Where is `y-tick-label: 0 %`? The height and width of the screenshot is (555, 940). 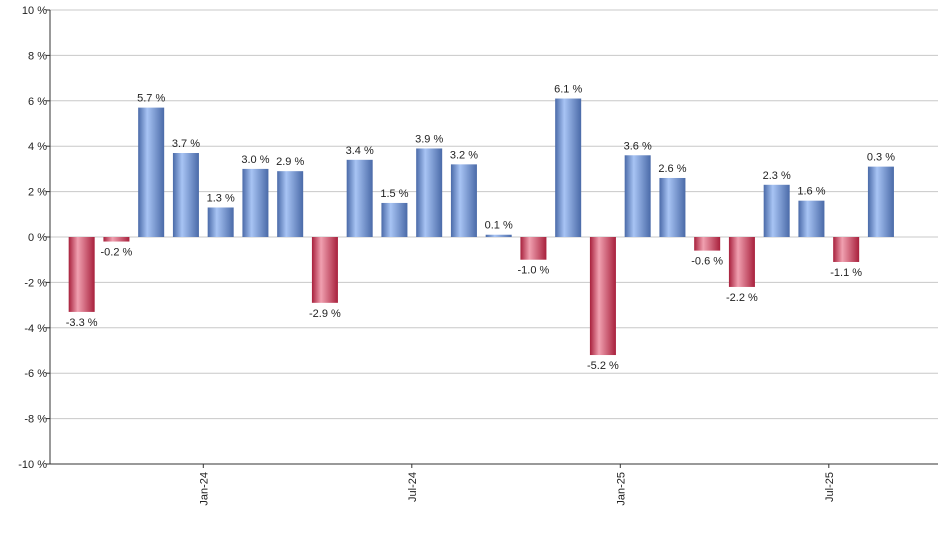 y-tick-label: 0 % is located at coordinates (37, 238).